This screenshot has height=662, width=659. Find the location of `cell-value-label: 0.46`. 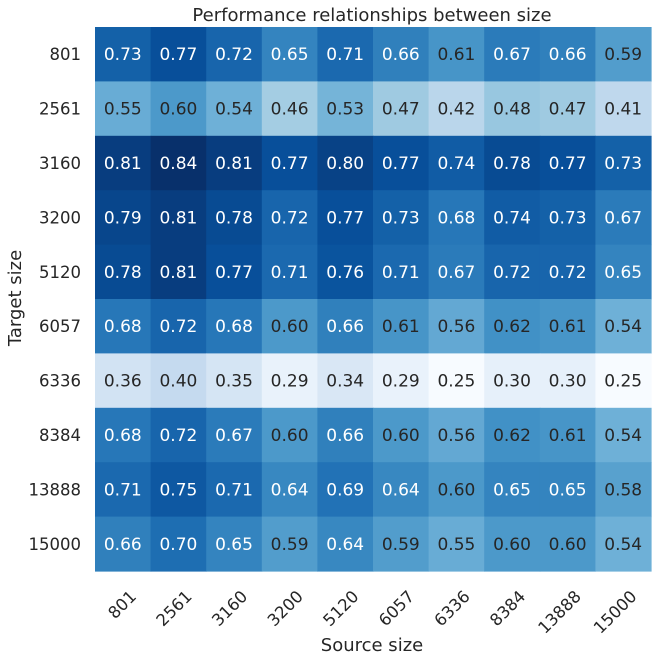

cell-value-label: 0.46 is located at coordinates (290, 110).